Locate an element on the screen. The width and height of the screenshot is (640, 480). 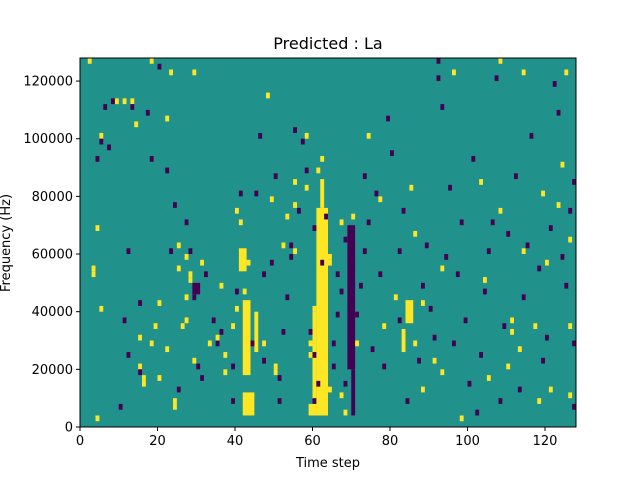
x-tick-label: 100 is located at coordinates (467, 441).